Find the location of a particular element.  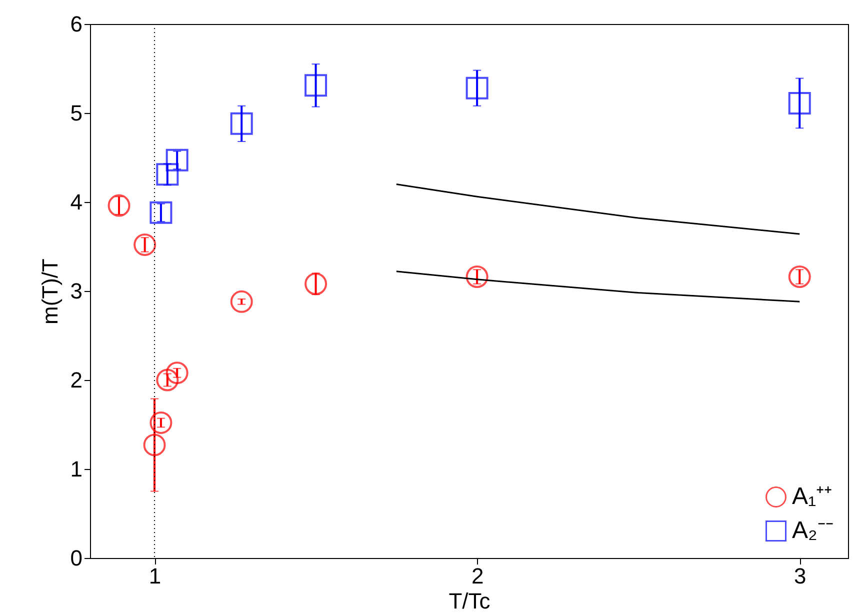

y-tick-label: 0 is located at coordinates (76, 558).